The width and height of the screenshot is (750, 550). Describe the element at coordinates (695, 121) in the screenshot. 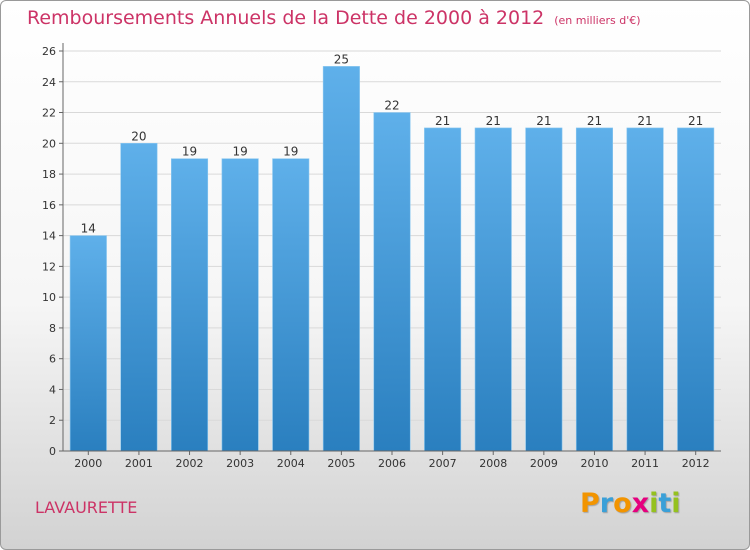

I see `data-label-2012: 21` at that location.